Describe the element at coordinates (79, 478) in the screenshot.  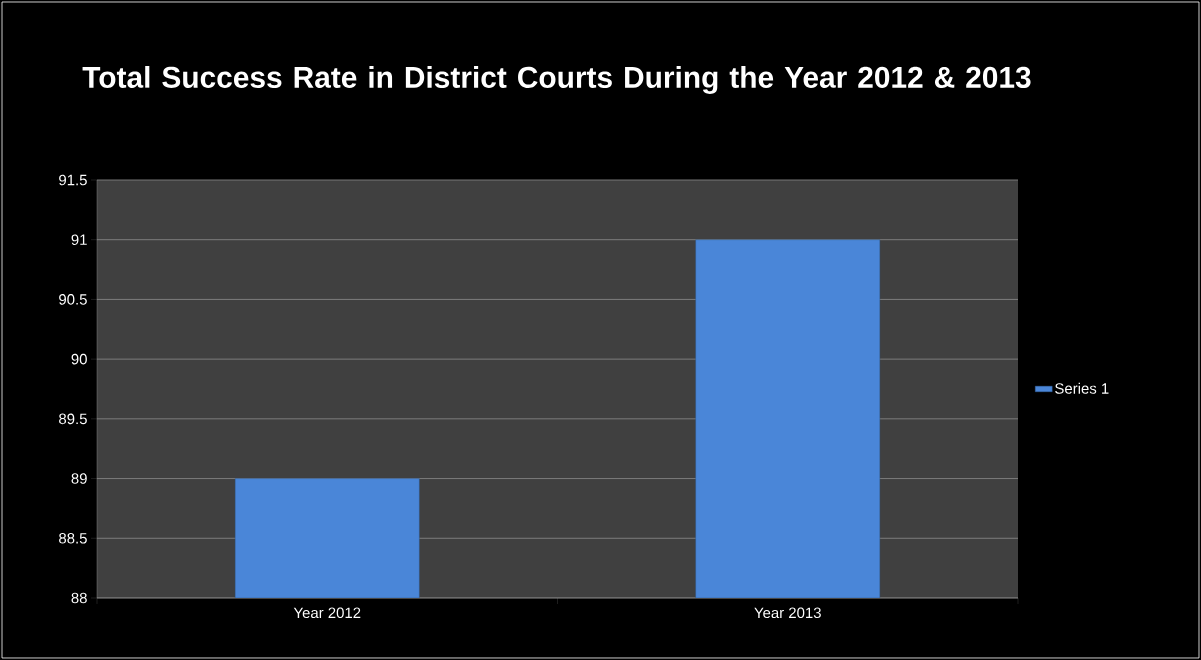
I see `y-tick-label: 89` at that location.